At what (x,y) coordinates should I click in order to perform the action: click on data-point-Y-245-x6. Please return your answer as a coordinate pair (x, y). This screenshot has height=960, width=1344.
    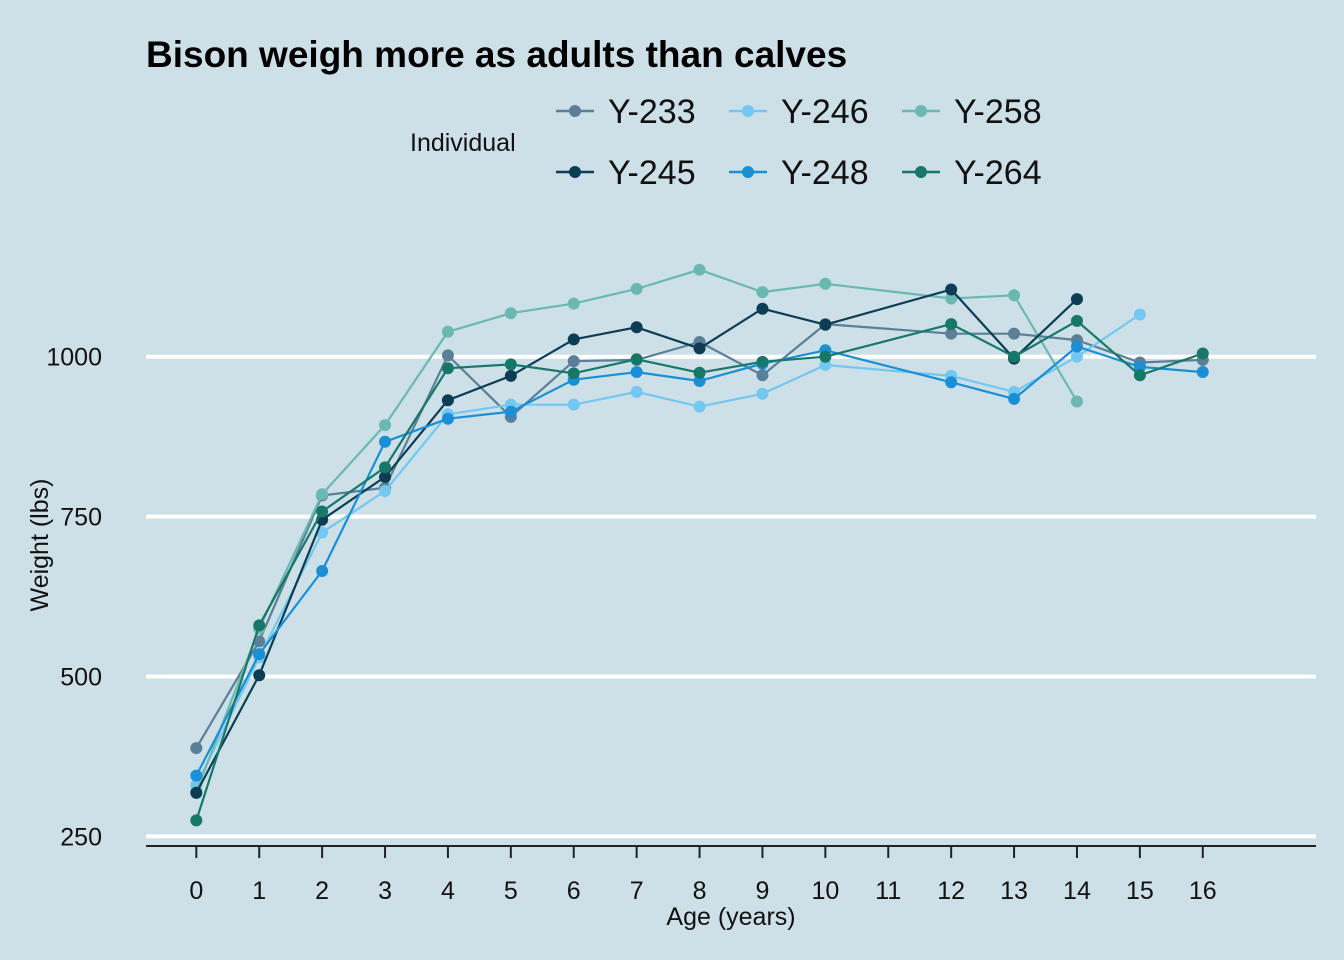
    Looking at the image, I should click on (573, 339).